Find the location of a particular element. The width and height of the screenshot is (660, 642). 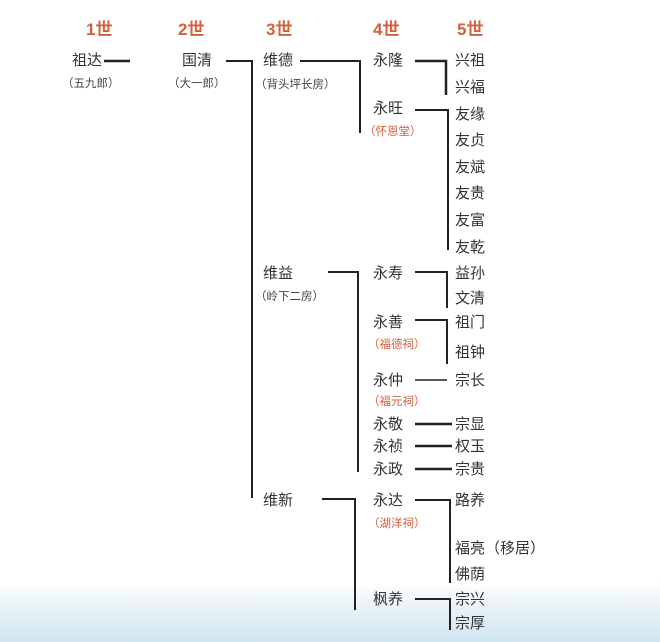

person-gen4: 永政 is located at coordinates (388, 469).